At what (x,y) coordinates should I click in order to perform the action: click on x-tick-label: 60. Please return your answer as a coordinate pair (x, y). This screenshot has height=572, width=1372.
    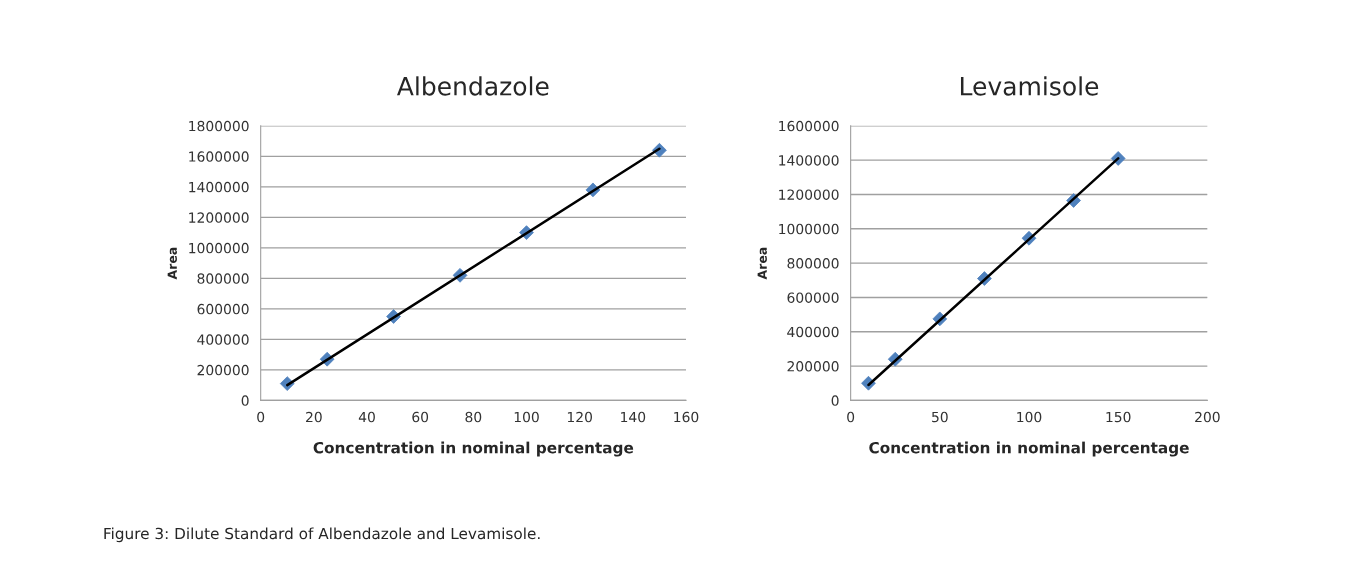
    Looking at the image, I should click on (420, 417).